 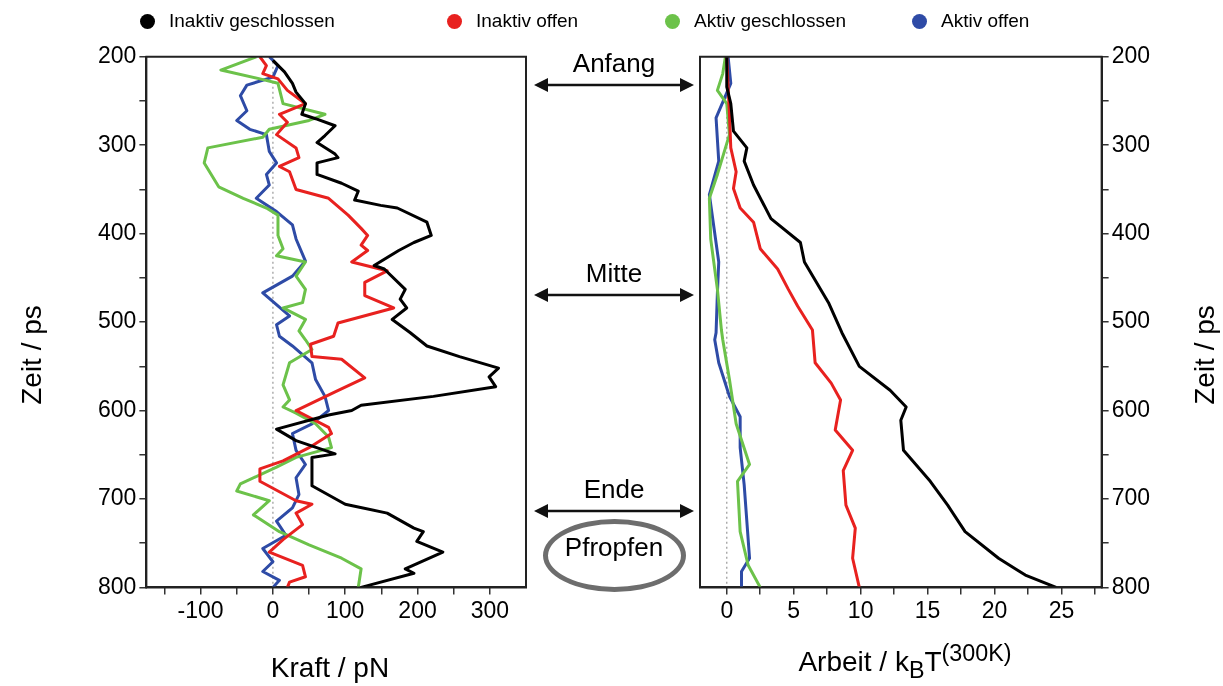 I want to click on x-tick-label: 10, so click(x=860, y=609).